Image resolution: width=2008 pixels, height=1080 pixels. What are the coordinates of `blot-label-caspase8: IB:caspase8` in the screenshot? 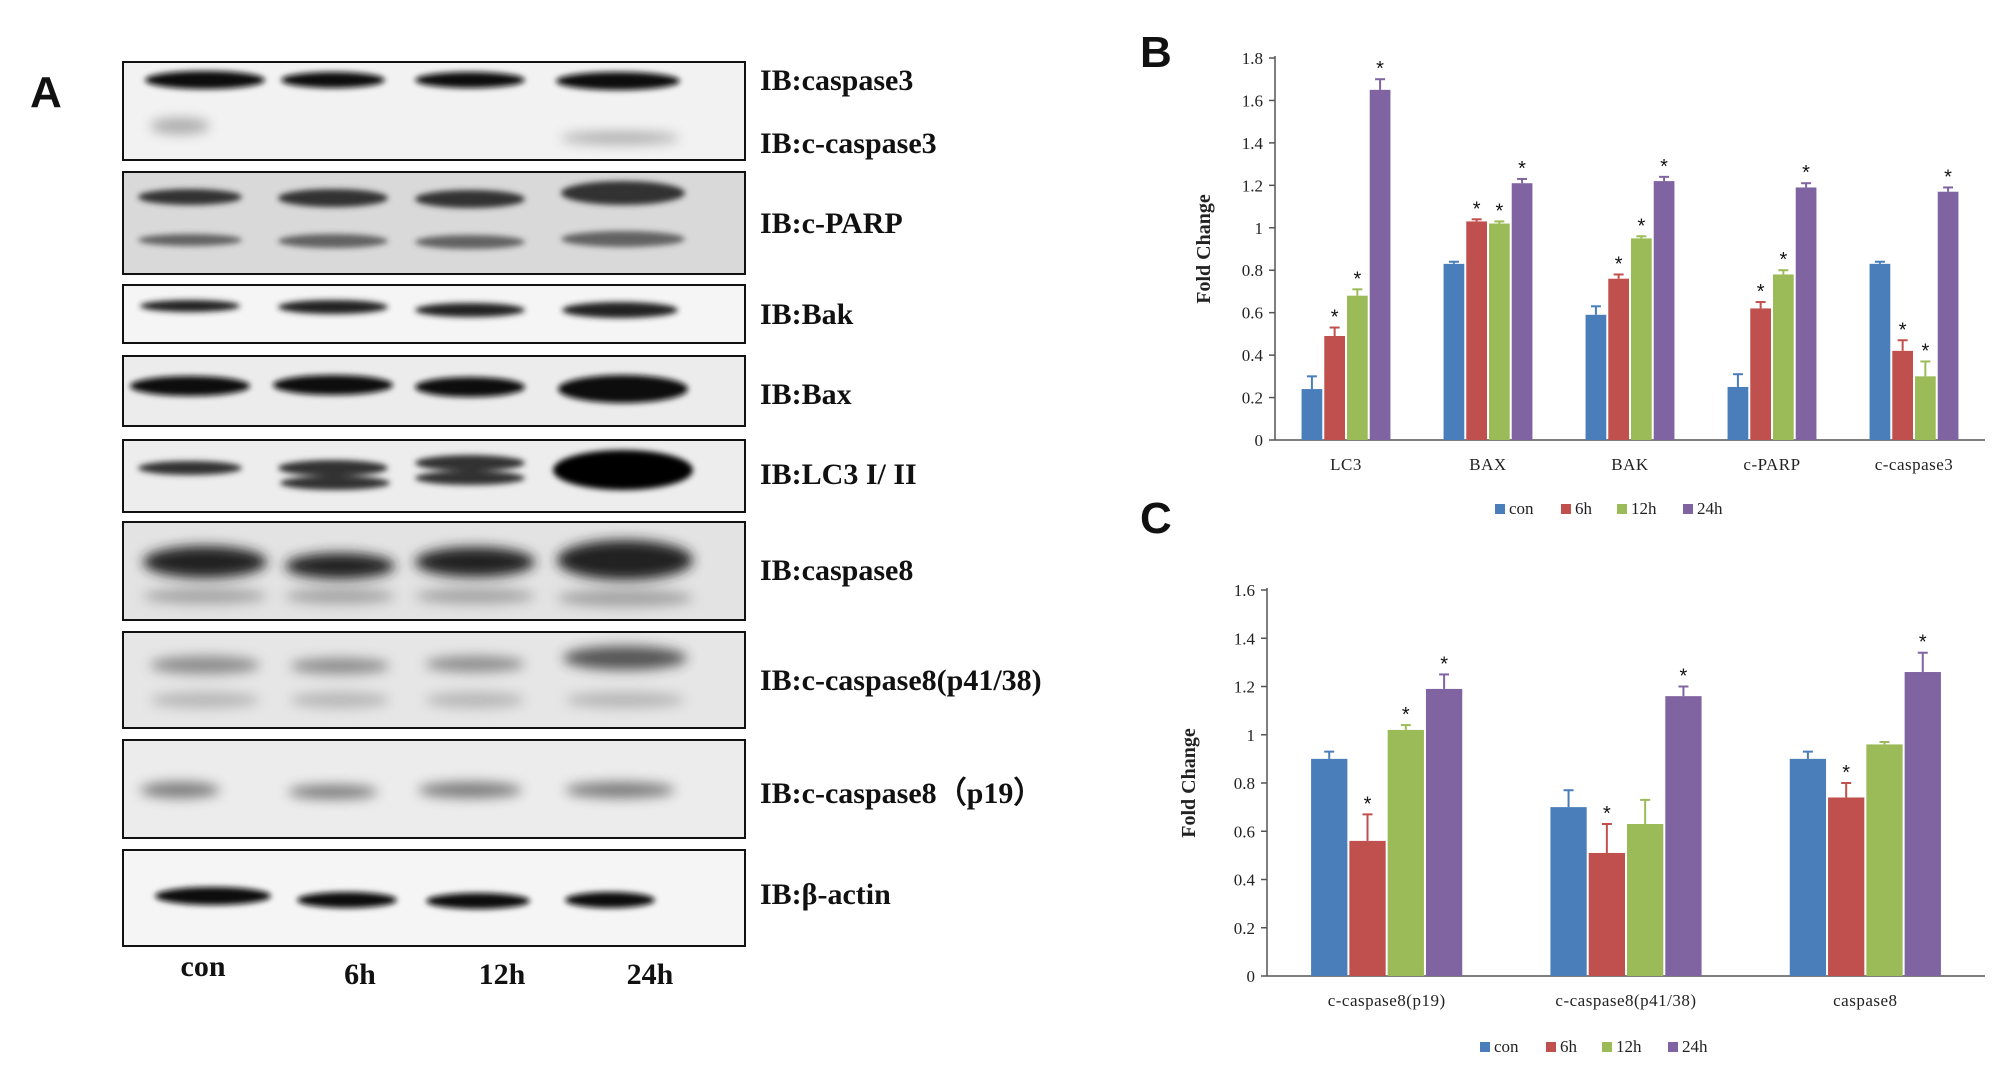 It's located at (837, 570).